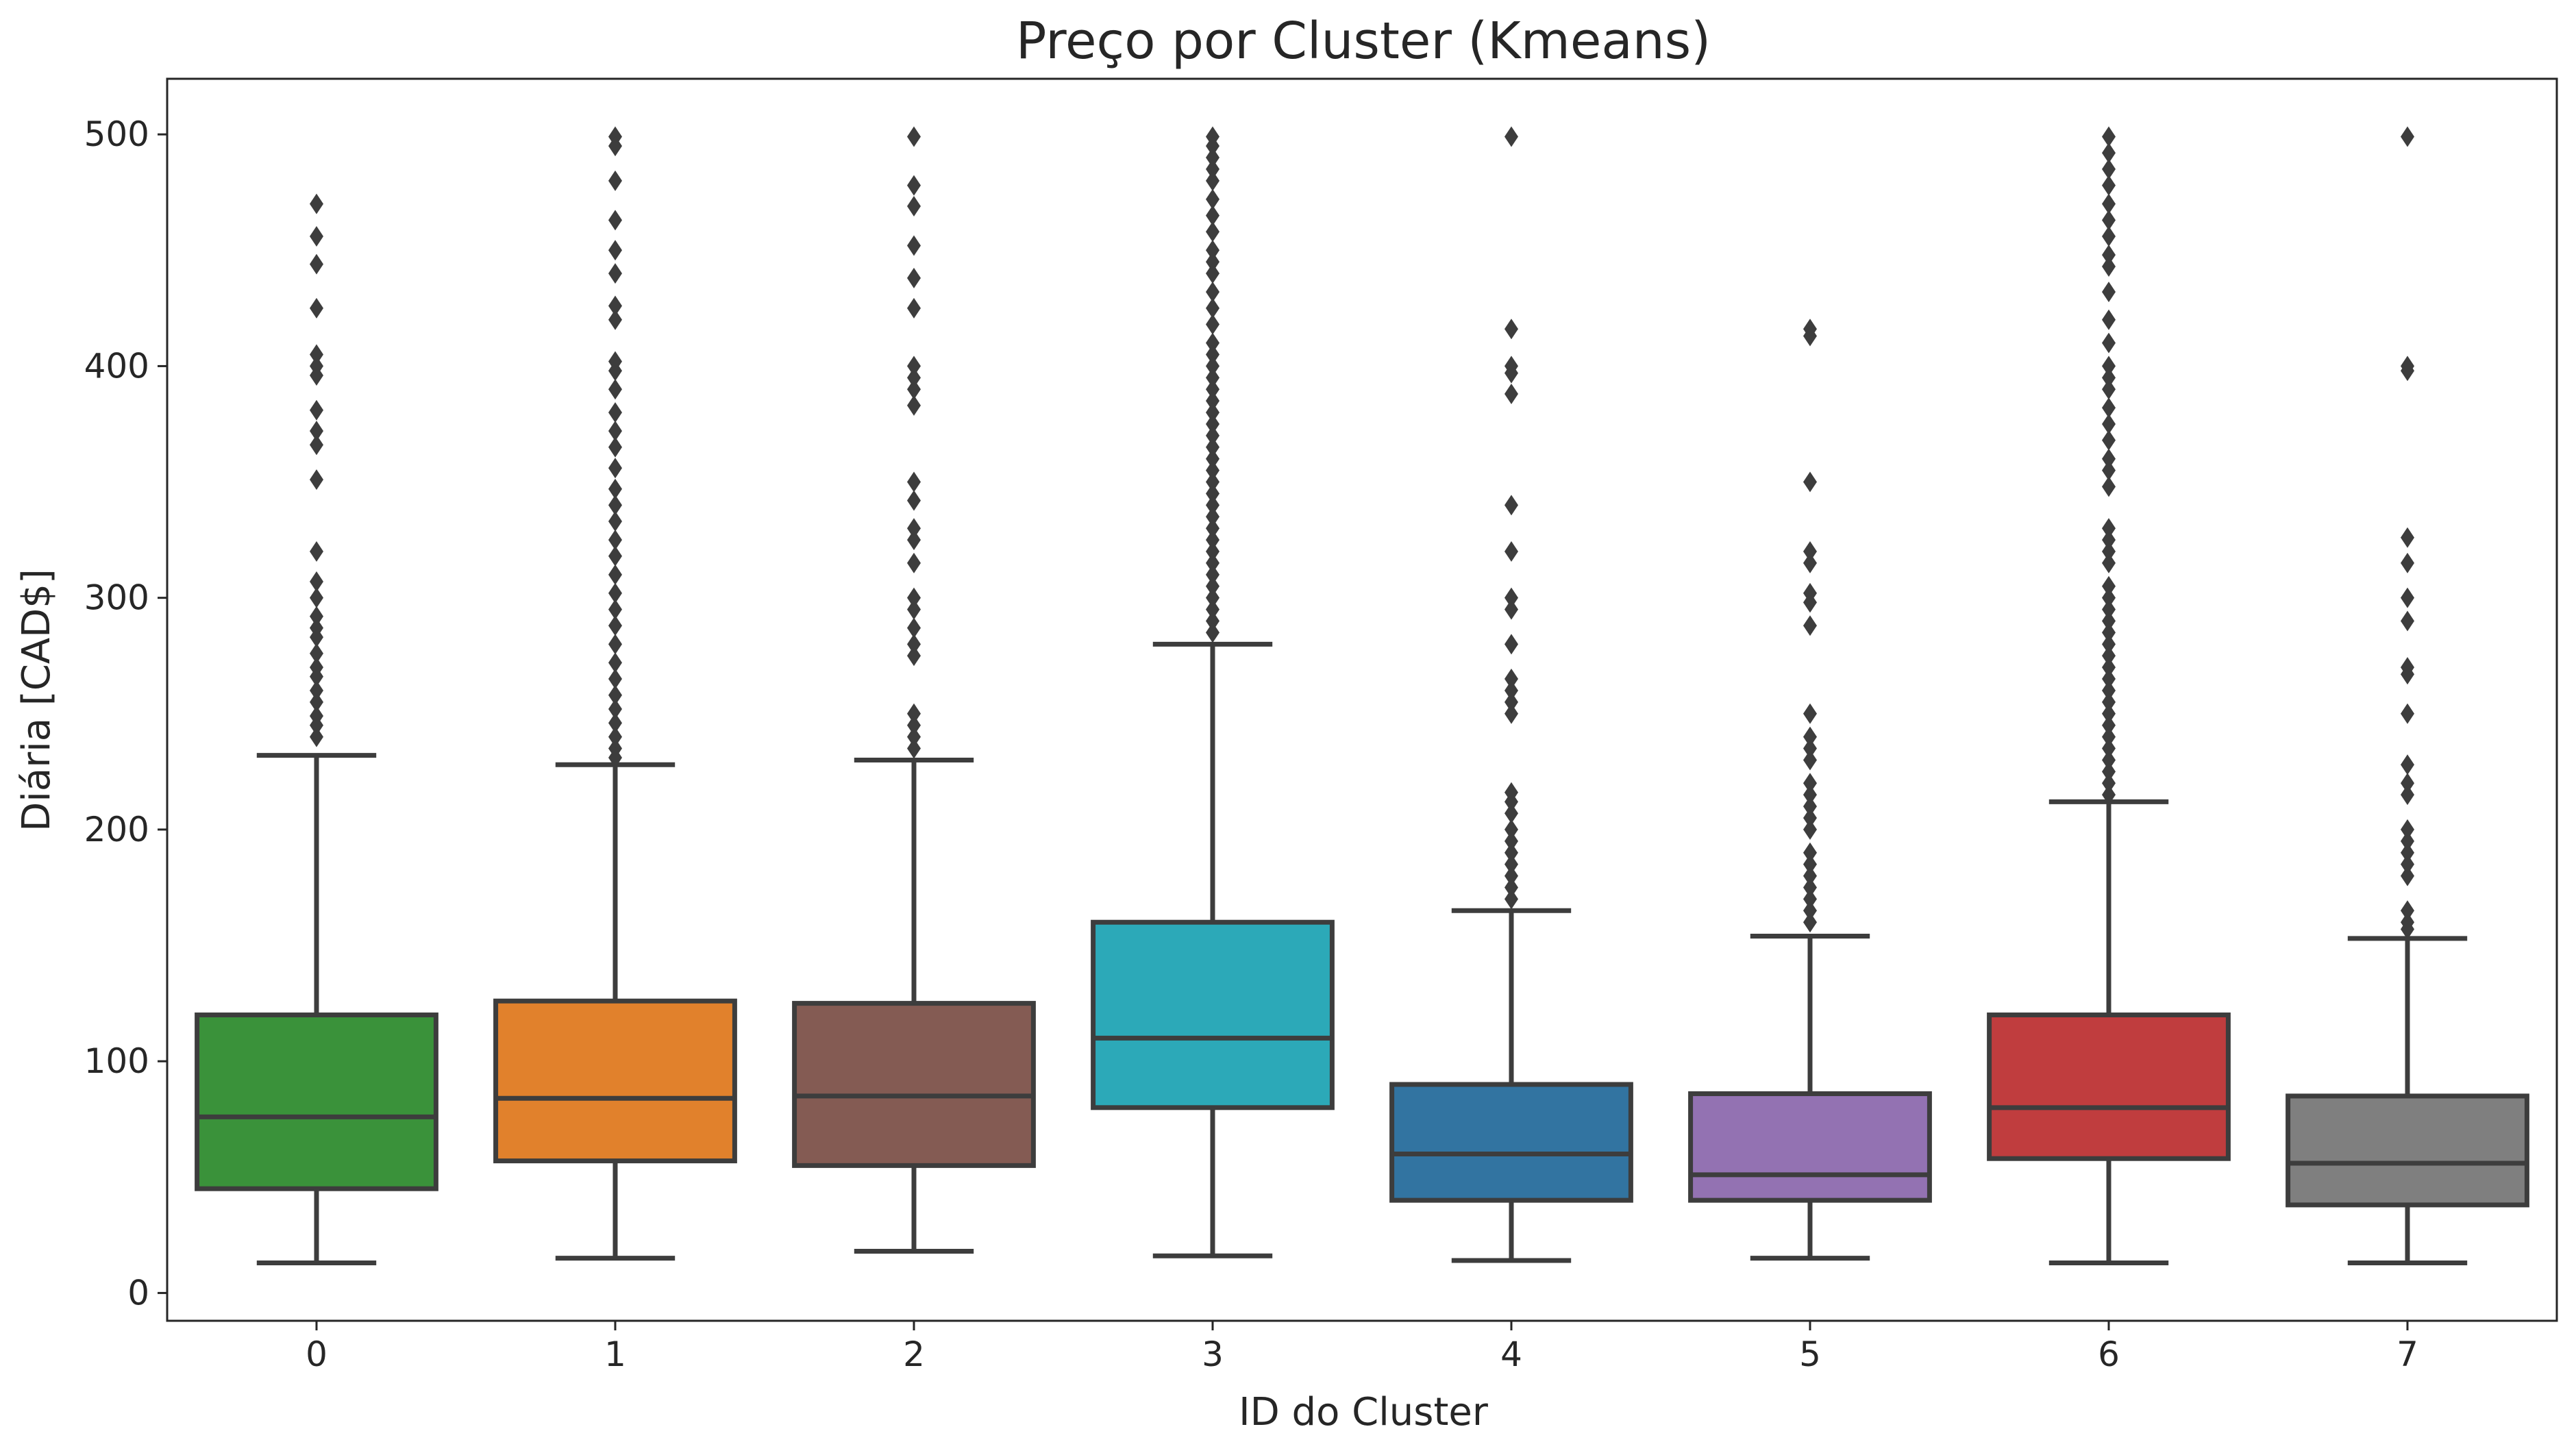 The image size is (2576, 1453). I want to click on x-tick-label: 4, so click(1511, 1354).